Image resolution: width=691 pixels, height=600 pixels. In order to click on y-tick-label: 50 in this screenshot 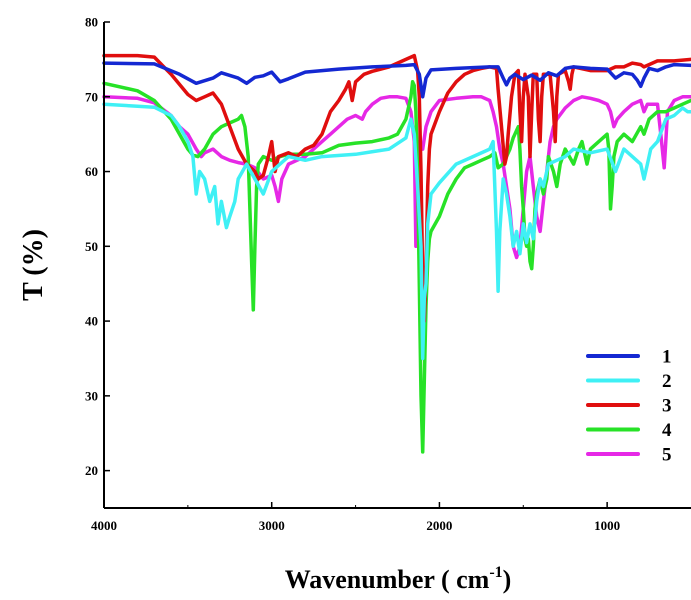, I will do `click(91, 246)`.